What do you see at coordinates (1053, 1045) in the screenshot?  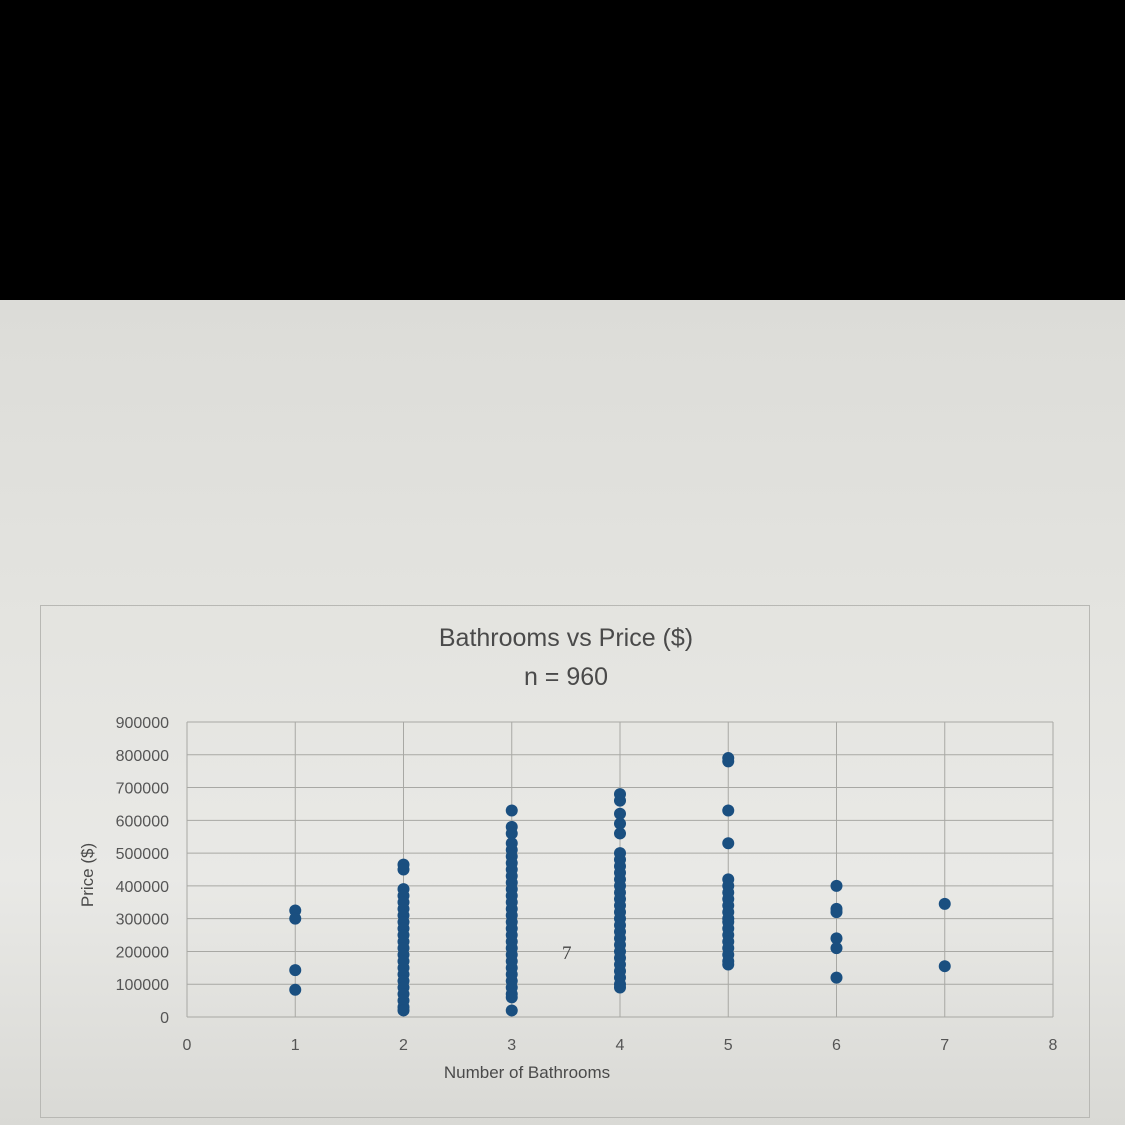 I see `x-tick-label: 8` at bounding box center [1053, 1045].